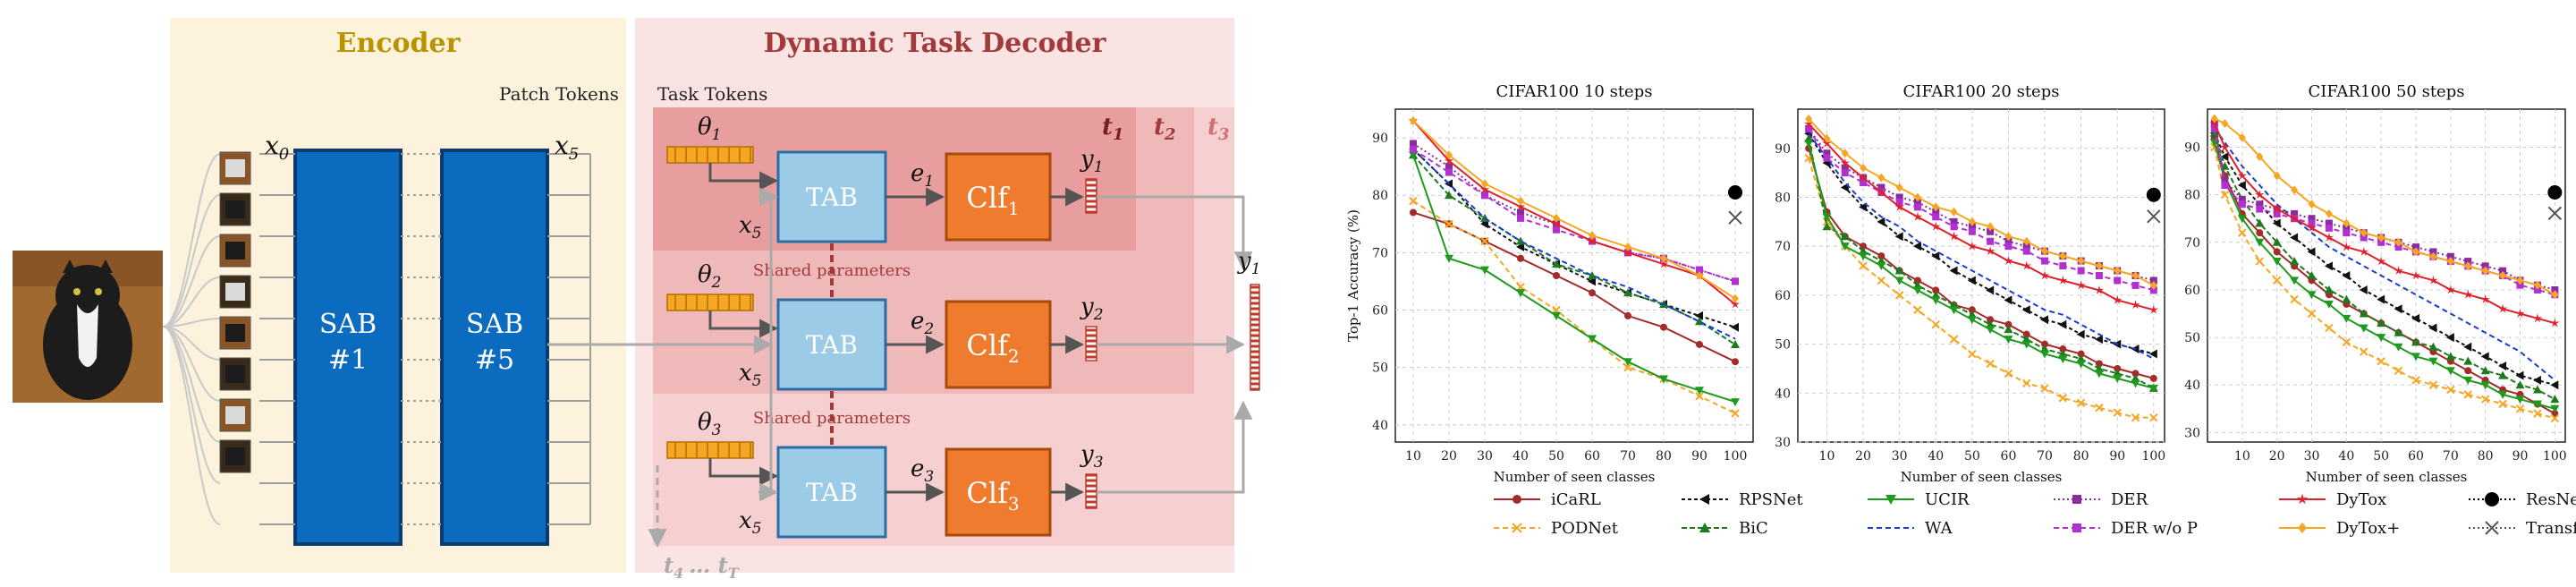  What do you see at coordinates (1947, 499) in the screenshot?
I see `legend-label: UCIR` at bounding box center [1947, 499].